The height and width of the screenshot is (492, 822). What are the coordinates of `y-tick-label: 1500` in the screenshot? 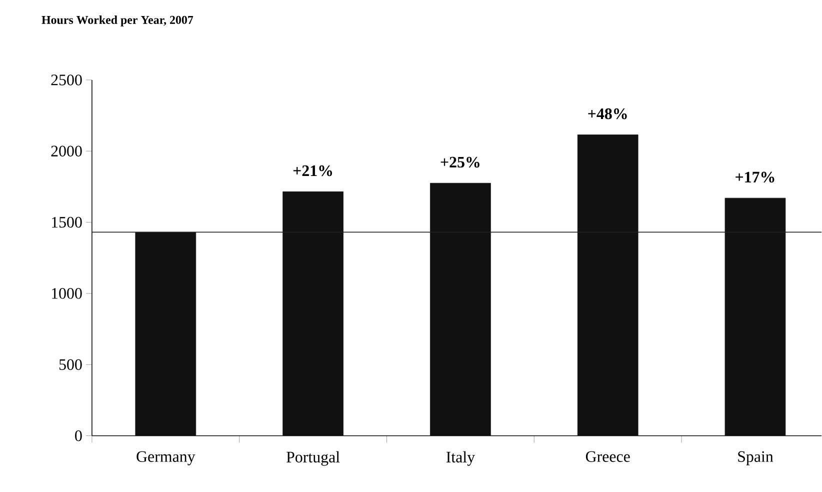 It's located at (67, 222).